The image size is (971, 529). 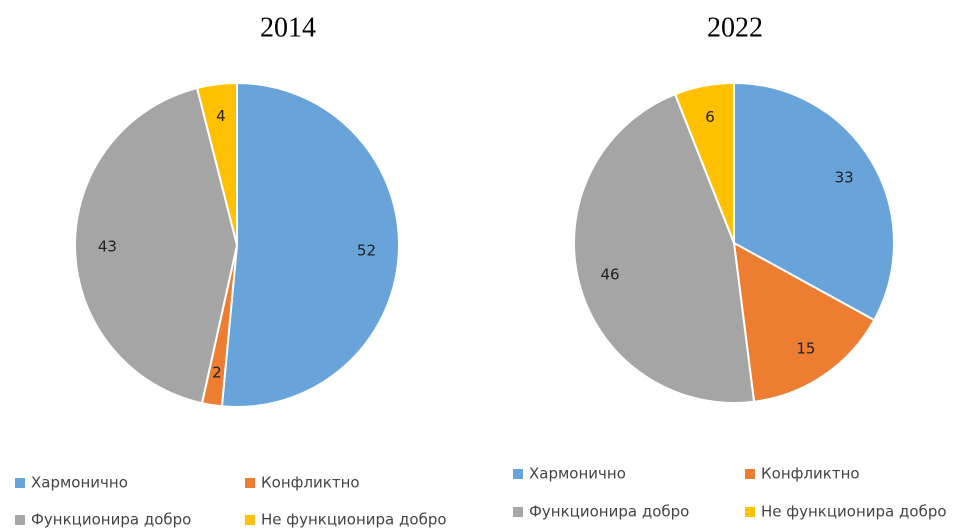 I want to click on chart-title: 2022, so click(x=735, y=27).